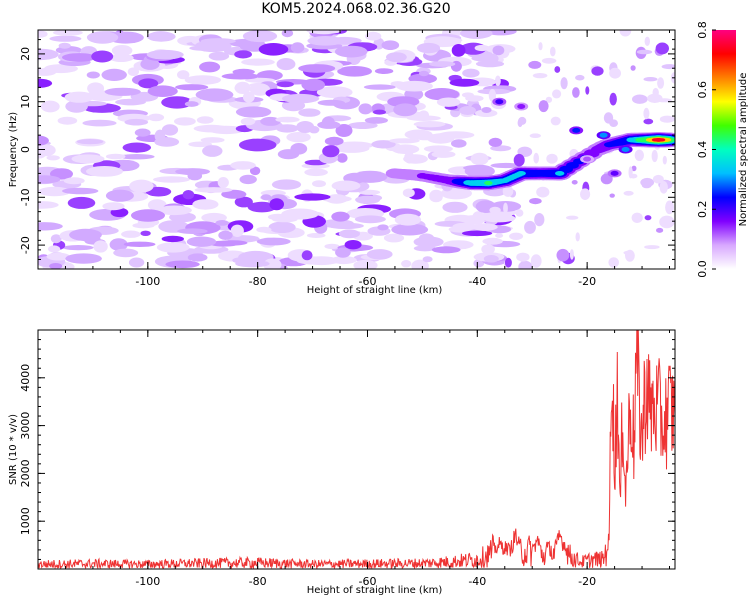 This screenshot has height=600, width=750. What do you see at coordinates (587, 581) in the screenshot?
I see `x-tick-label: -20` at bounding box center [587, 581].